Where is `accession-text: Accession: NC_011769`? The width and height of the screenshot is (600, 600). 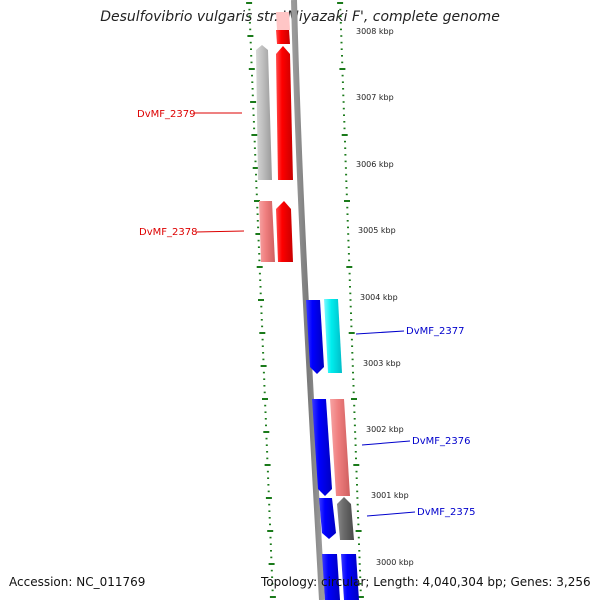
accession-text: Accession: NC_011769 is located at coordinates (77, 582).